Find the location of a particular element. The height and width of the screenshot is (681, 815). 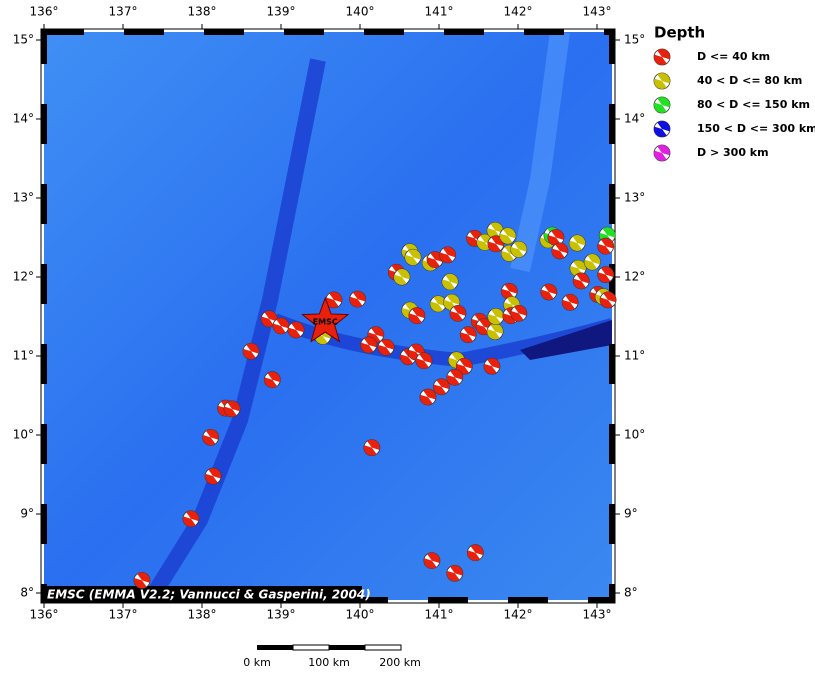

epicenter-label: EMSC is located at coordinates (325, 322).